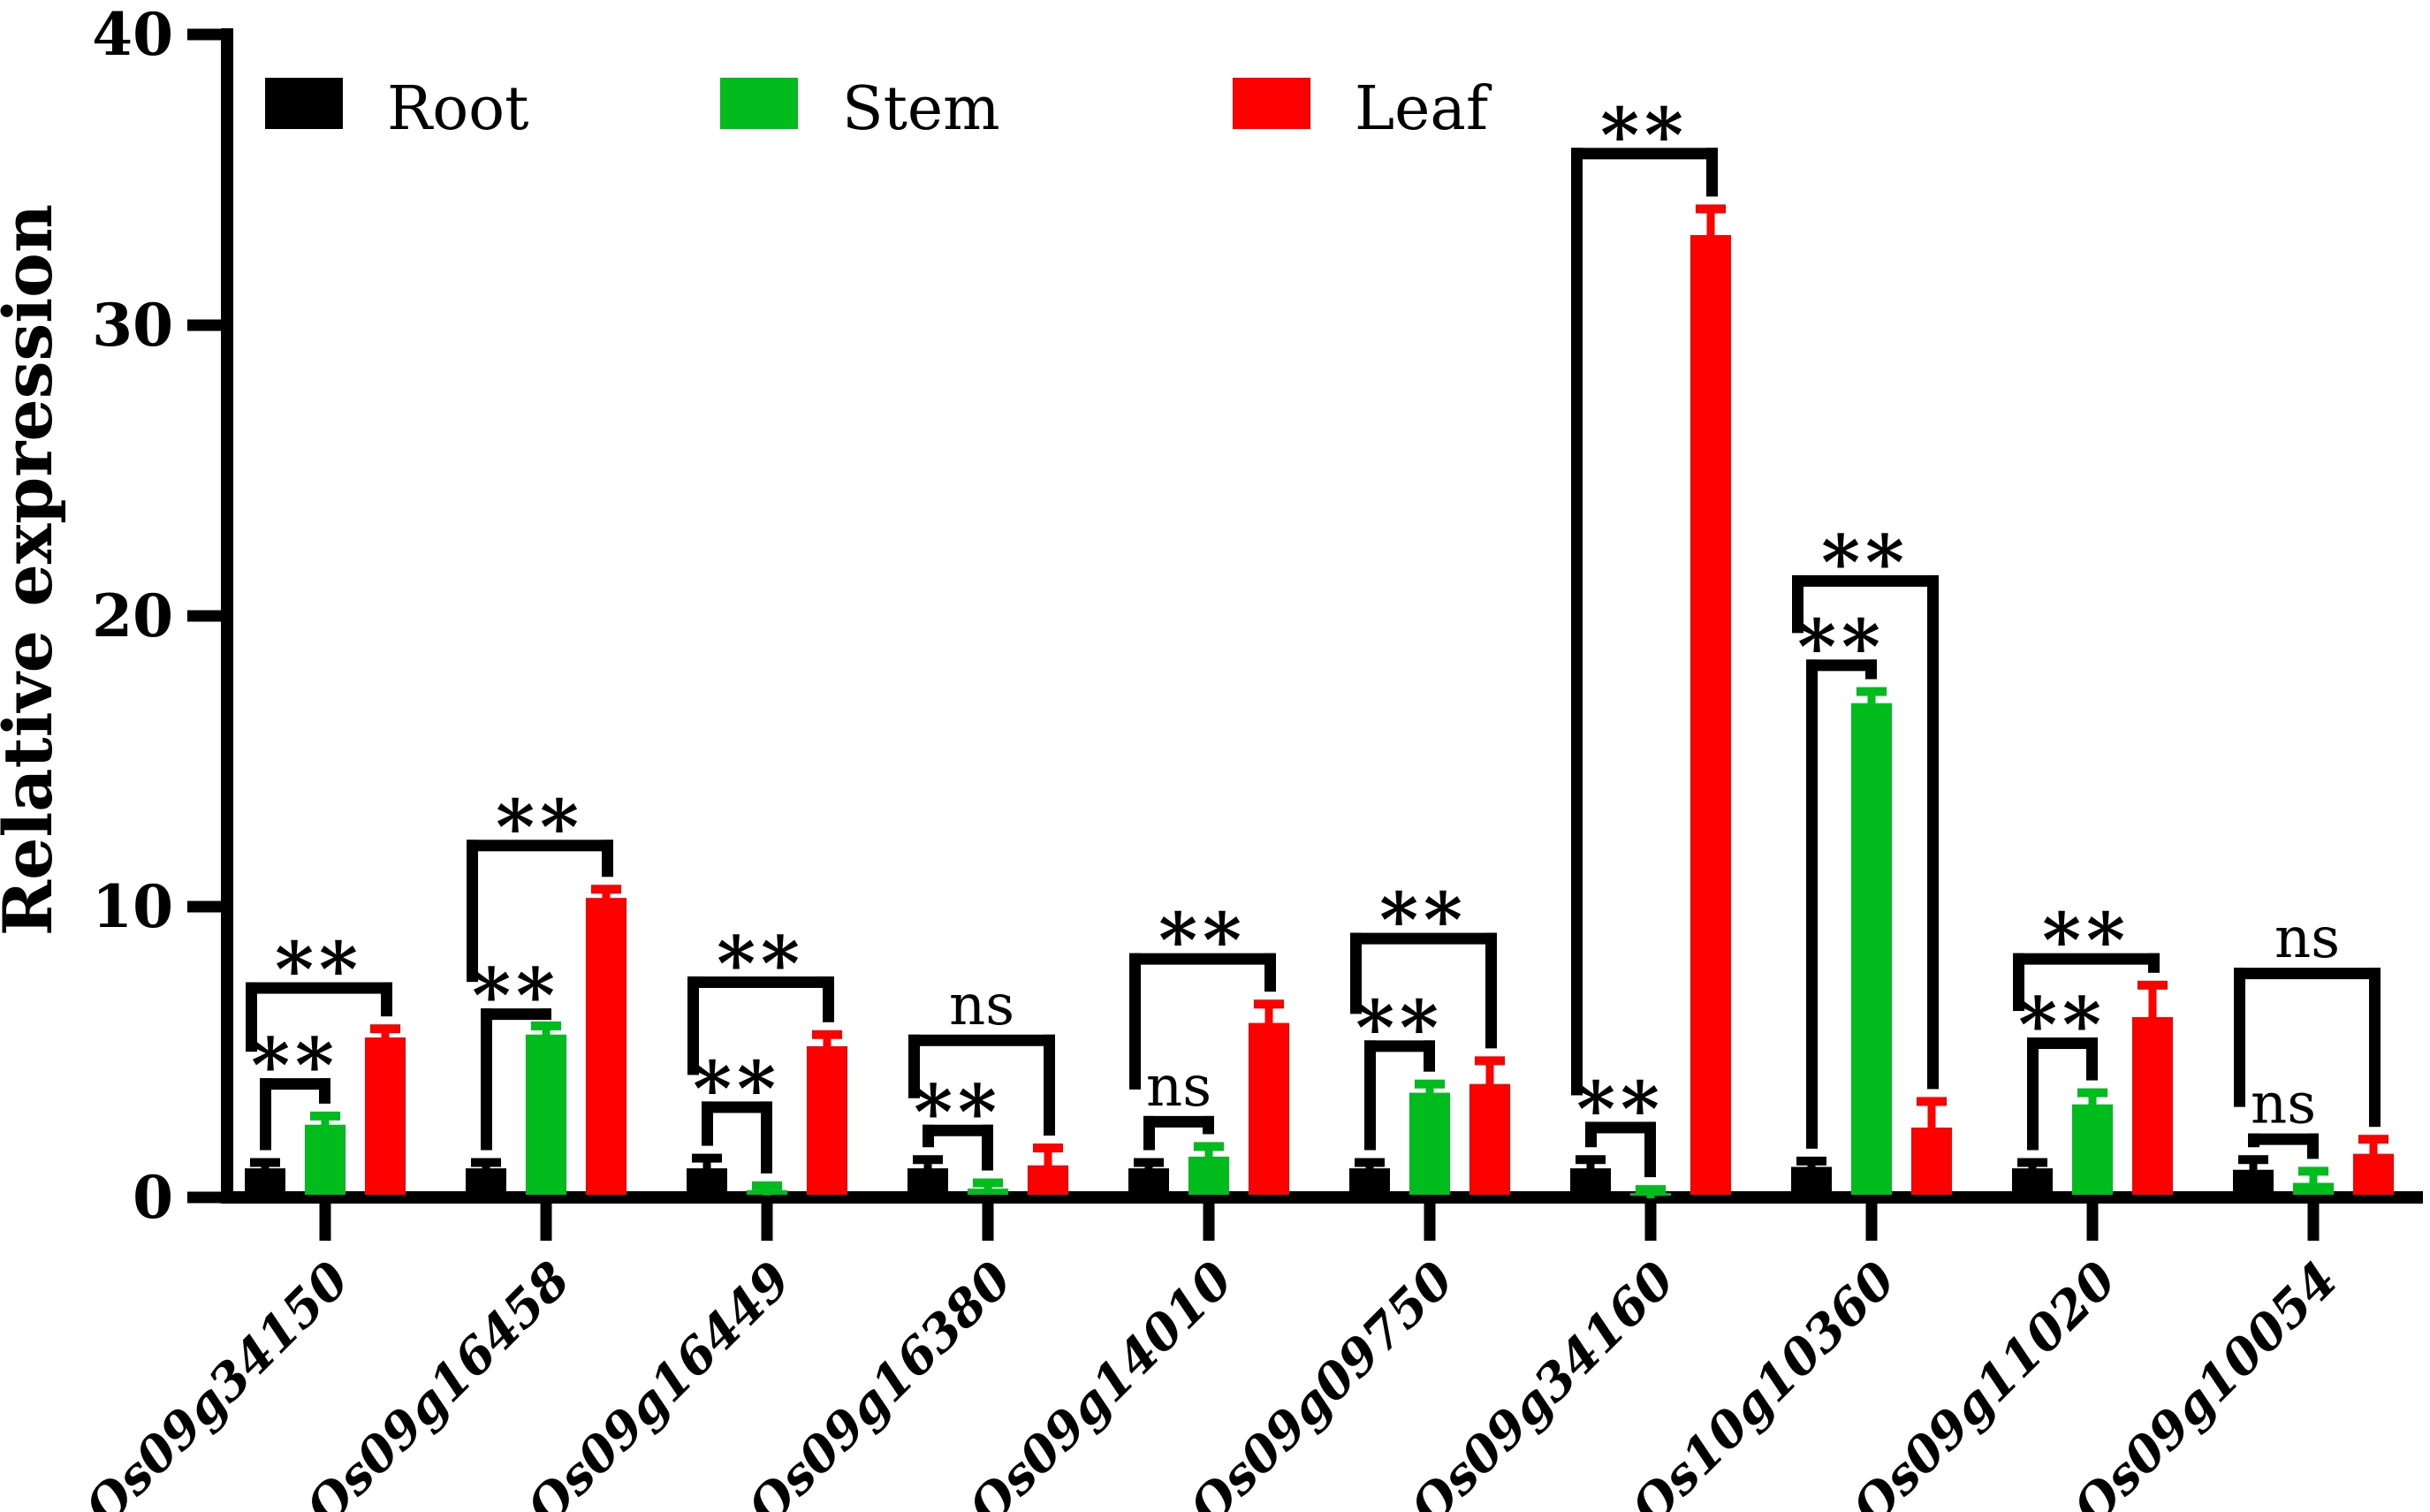 The height and width of the screenshot is (1512, 2430). What do you see at coordinates (386, 1116) in the screenshot?
I see `bar-leaf-Os09g34150` at bounding box center [386, 1116].